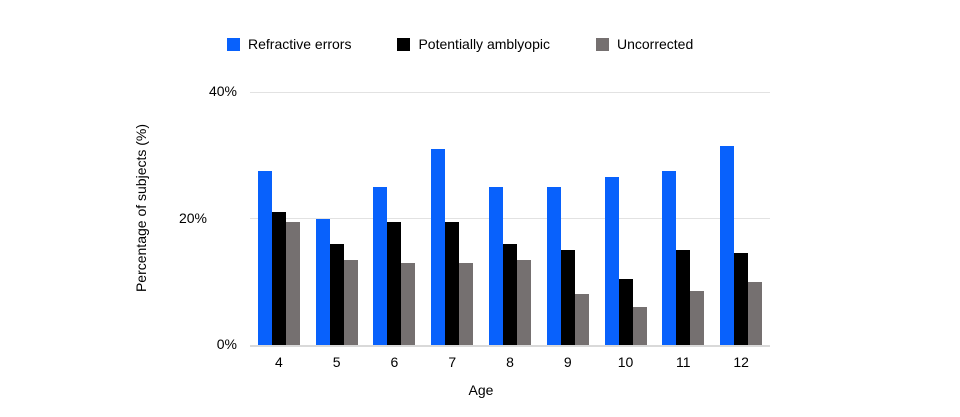 Image resolution: width=960 pixels, height=417 pixels. What do you see at coordinates (452, 362) in the screenshot?
I see `x-tick-label: 7` at bounding box center [452, 362].